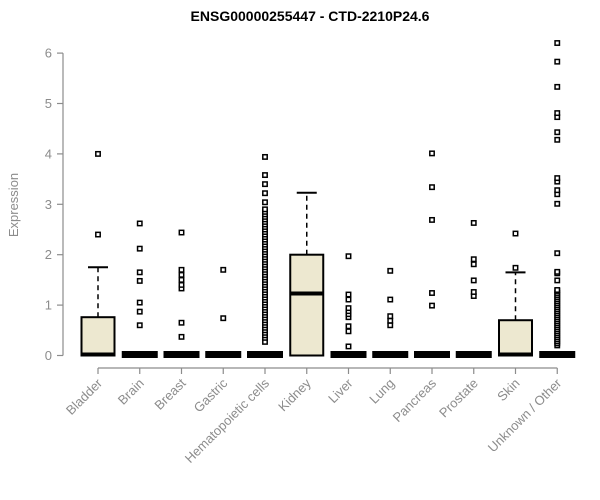 The width and height of the screenshot is (600, 500). Describe the element at coordinates (307, 305) in the screenshot. I see `box-kidney` at that location.